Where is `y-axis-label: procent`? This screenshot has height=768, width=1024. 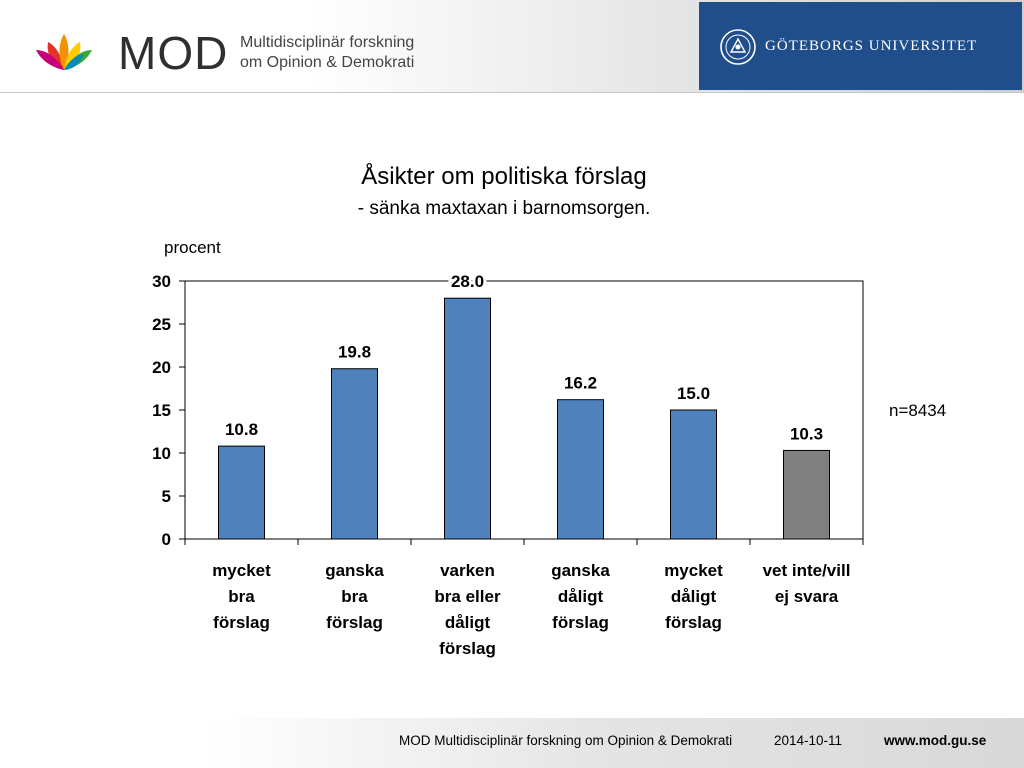
y-axis-label: procent is located at coordinates (192, 247).